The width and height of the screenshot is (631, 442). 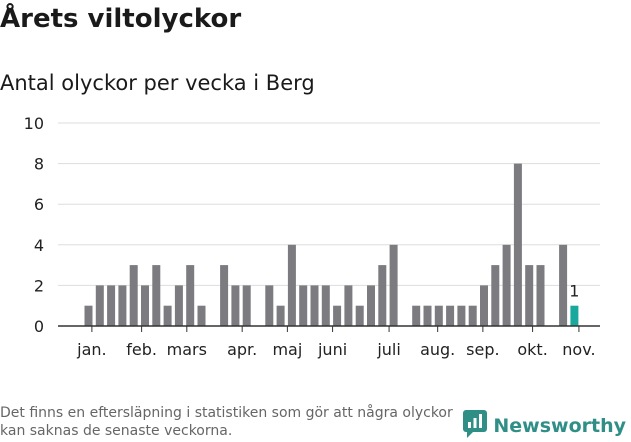 What do you see at coordinates (287, 349) in the screenshot?
I see `x-tick-label: maj` at bounding box center [287, 349].